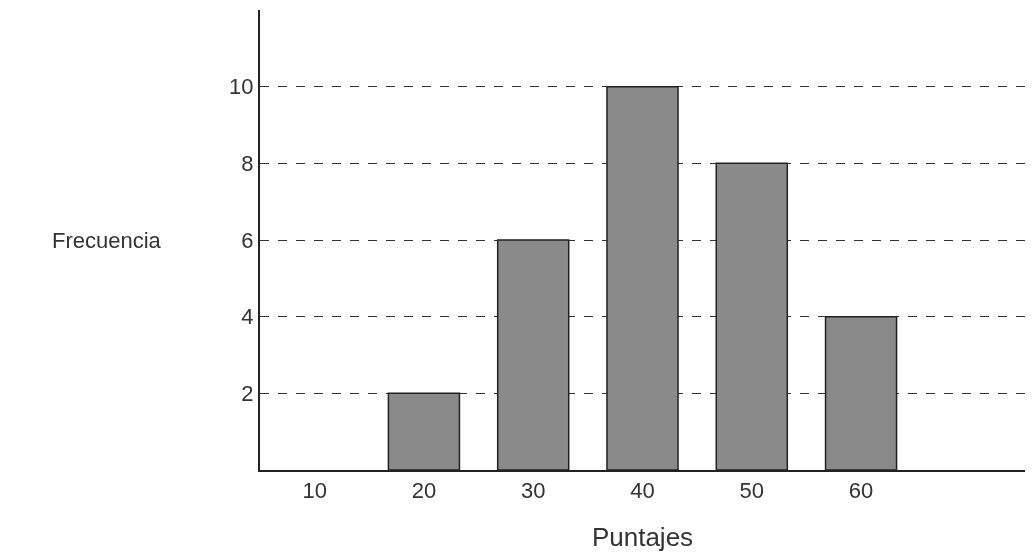 The image size is (1035, 560). Describe the element at coordinates (107, 240) in the screenshot. I see `y-axis-title: Frecuencia` at that location.